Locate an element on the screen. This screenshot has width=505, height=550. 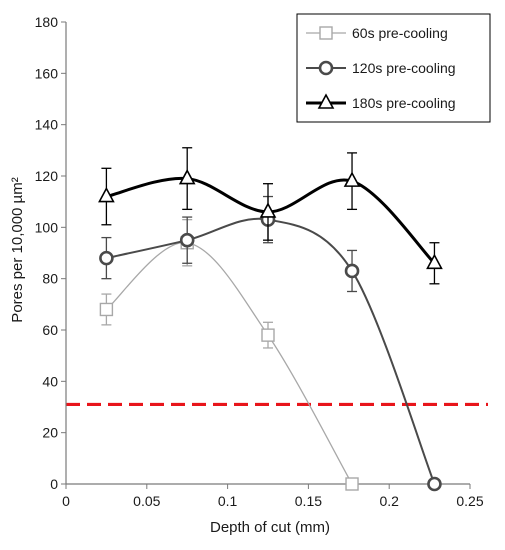
x-tick-label: 0.15 is located at coordinates (308, 501).